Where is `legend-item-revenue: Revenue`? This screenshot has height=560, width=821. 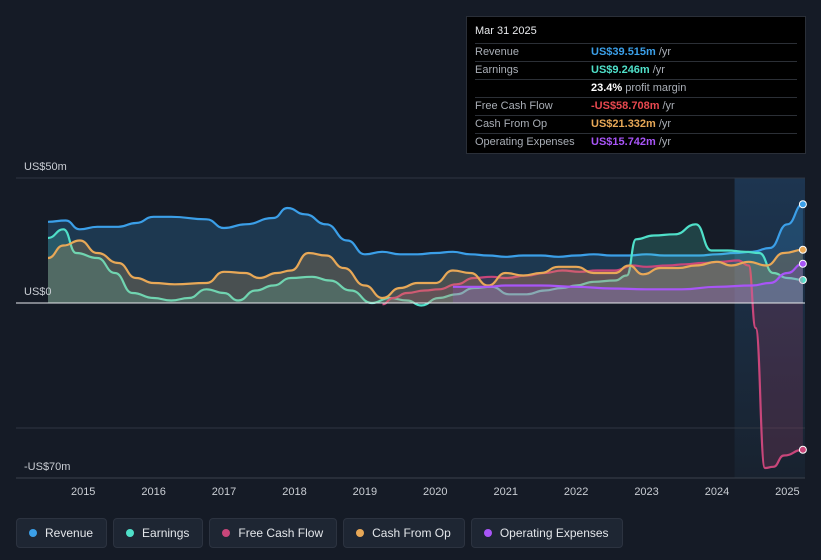 legend-item-revenue: Revenue is located at coordinates (62, 533).